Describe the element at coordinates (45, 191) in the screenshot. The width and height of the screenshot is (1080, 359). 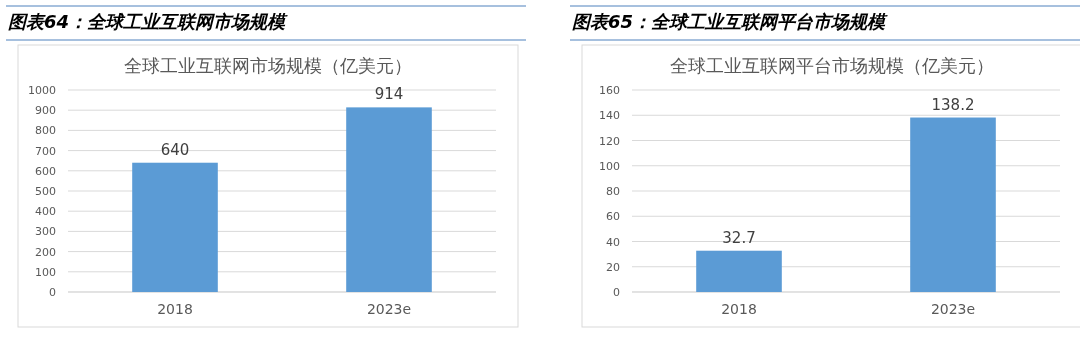
I see `y-tick-label: 500` at that location.